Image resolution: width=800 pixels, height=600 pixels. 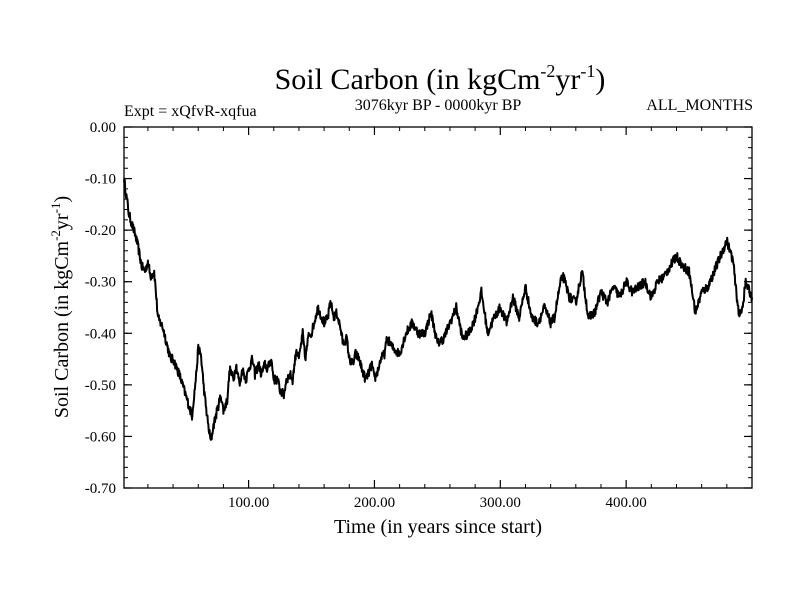 I want to click on x-tick-label: 300.00, so click(x=500, y=503).